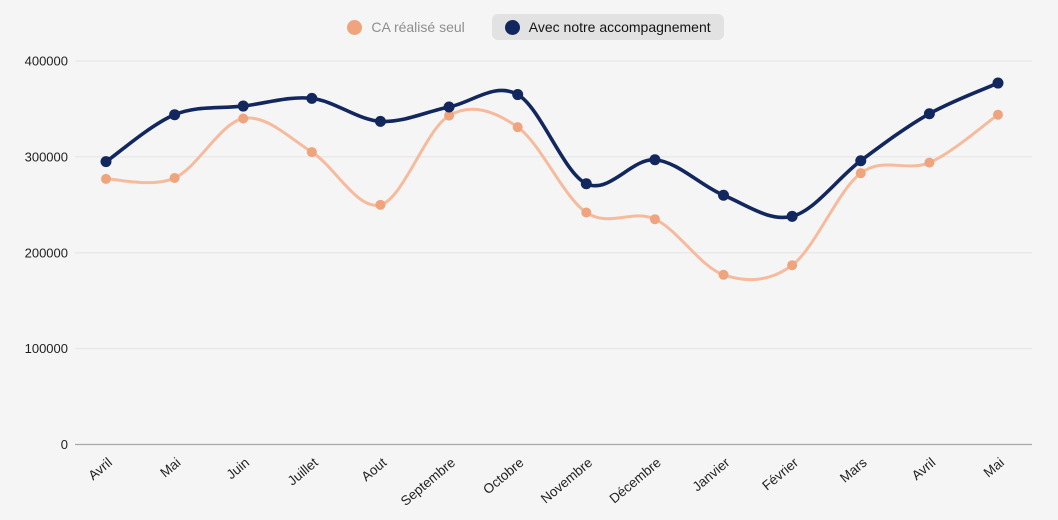  I want to click on series-dot-navy-icon, so click(512, 27).